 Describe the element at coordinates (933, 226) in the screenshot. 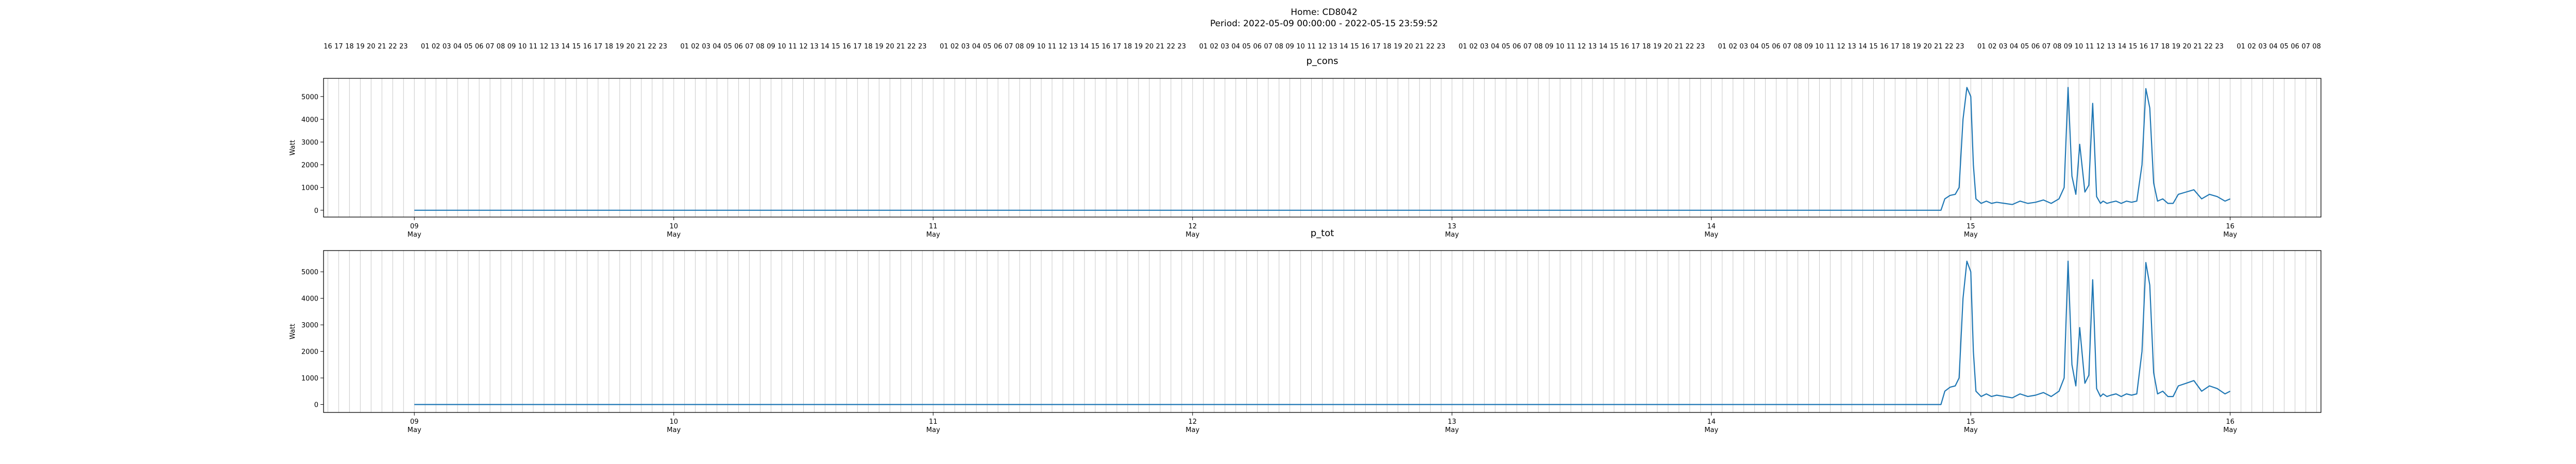

I see `x-tick-label-day: 11` at that location.